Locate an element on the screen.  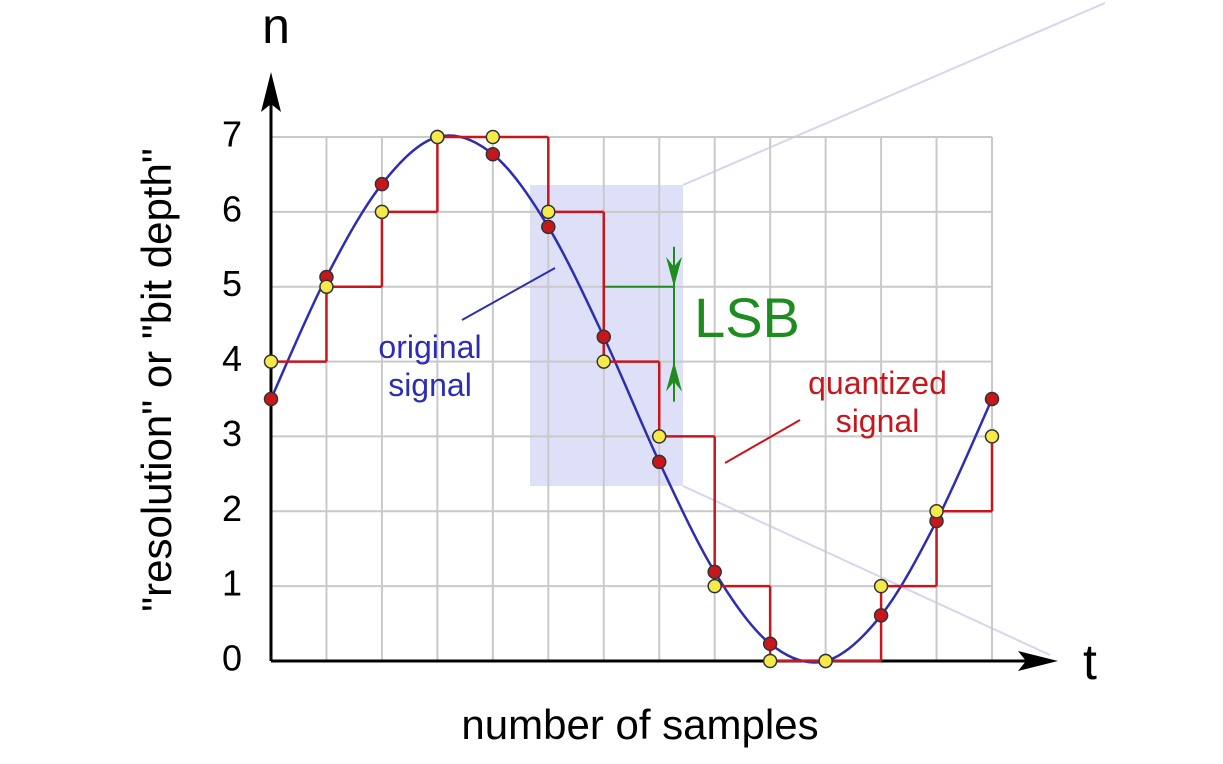
y-tick-label: 1 is located at coordinates (232, 583).